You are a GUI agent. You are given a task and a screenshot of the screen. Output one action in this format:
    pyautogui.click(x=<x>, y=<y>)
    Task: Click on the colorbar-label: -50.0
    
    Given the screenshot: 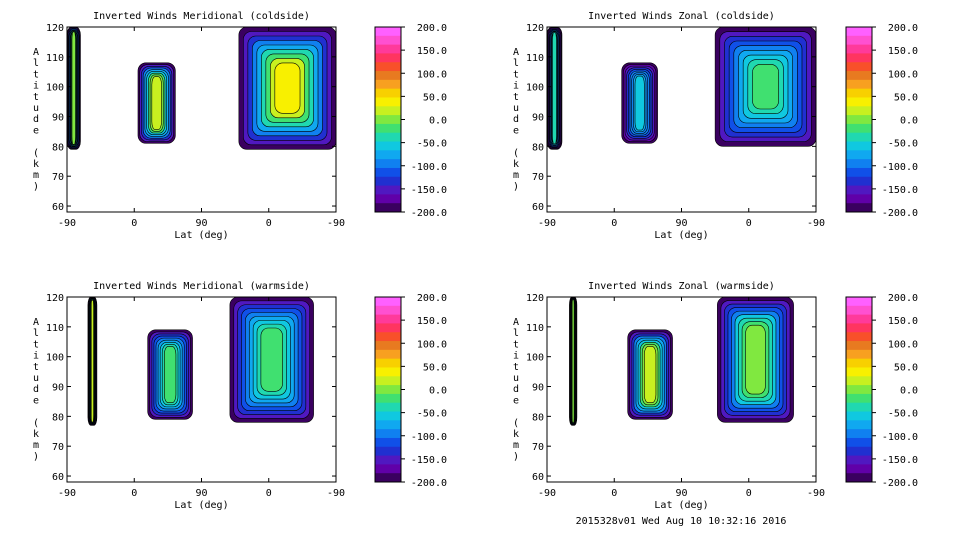 What is the action you would take?
    pyautogui.click(x=903, y=144)
    